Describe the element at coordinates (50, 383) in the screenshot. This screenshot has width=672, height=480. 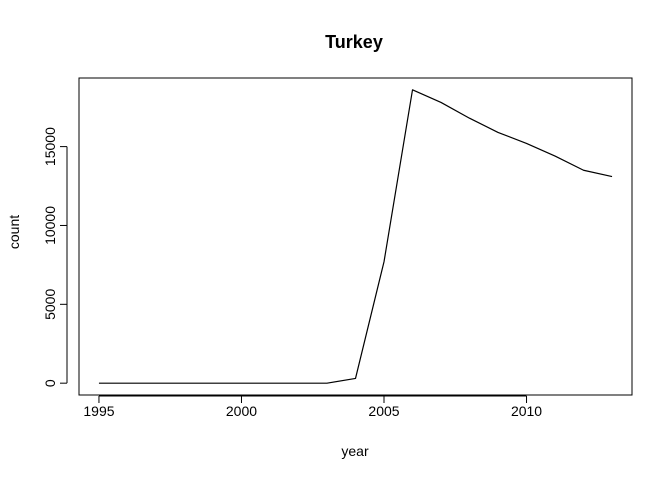
I see `y-tick-label: 0` at that location.